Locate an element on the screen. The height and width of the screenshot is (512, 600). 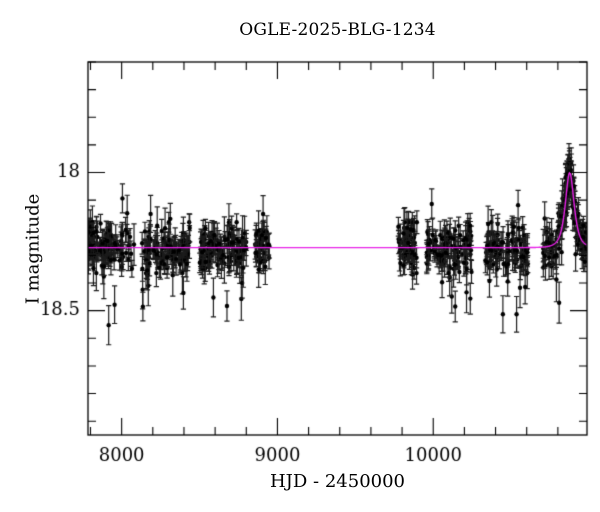
x-axis-label: HJD - 2450000 is located at coordinates (337, 481).